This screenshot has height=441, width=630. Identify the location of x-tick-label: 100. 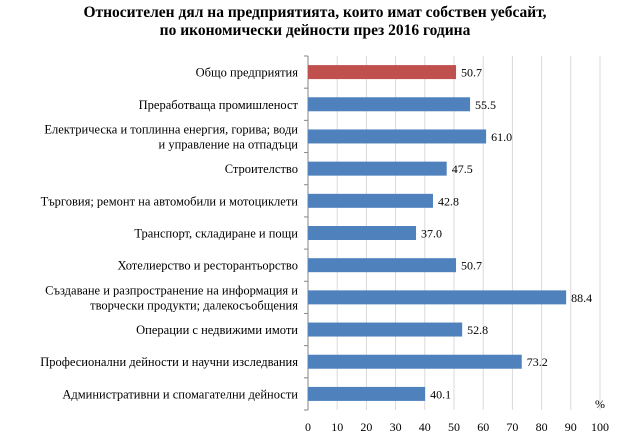
(600, 427).